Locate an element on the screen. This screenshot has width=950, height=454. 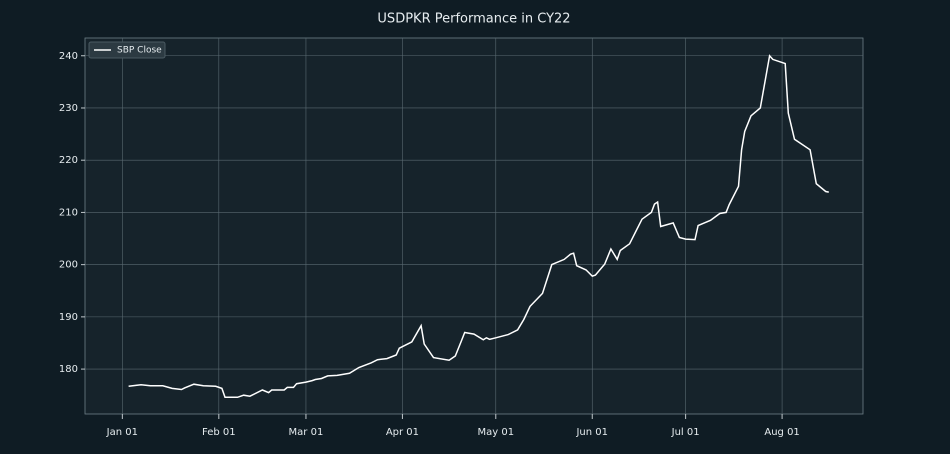
y-tick-label: 190 is located at coordinates (68, 317).